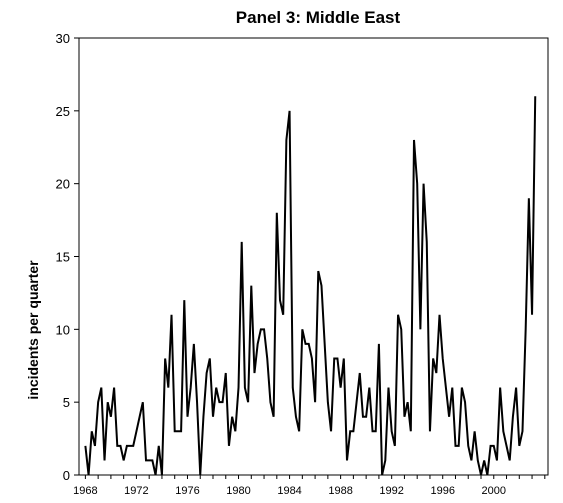 The height and width of the screenshot is (503, 563). I want to click on x-tick-label: 1972, so click(136, 491).